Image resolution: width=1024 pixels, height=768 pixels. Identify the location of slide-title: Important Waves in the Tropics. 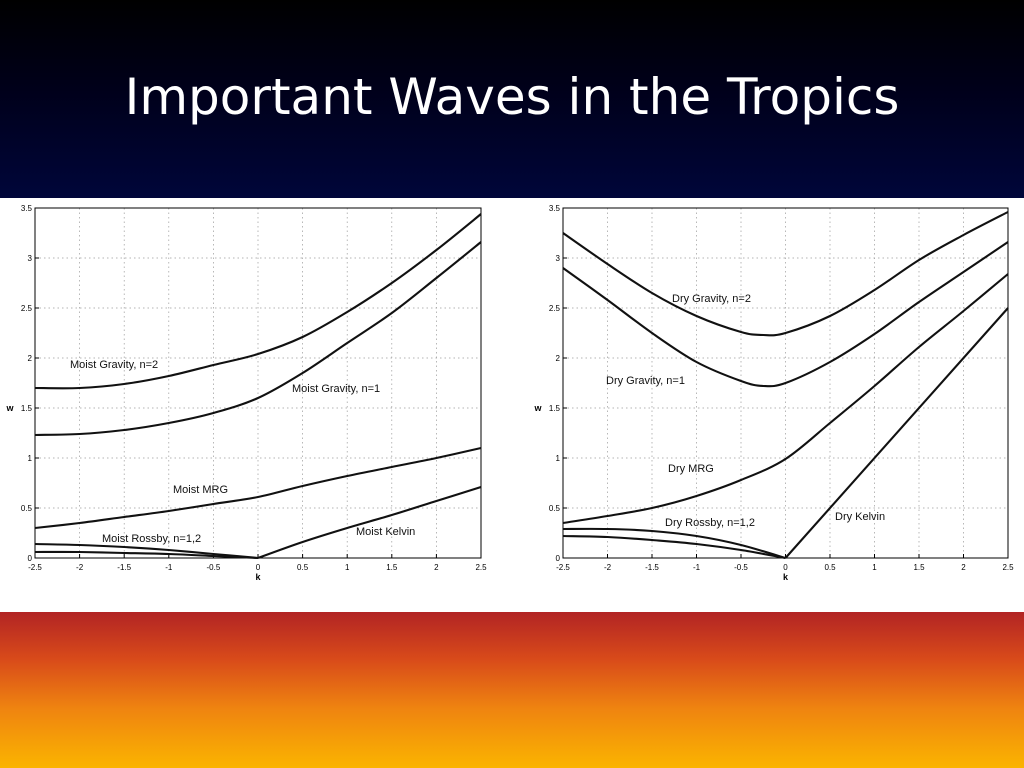
(512, 97).